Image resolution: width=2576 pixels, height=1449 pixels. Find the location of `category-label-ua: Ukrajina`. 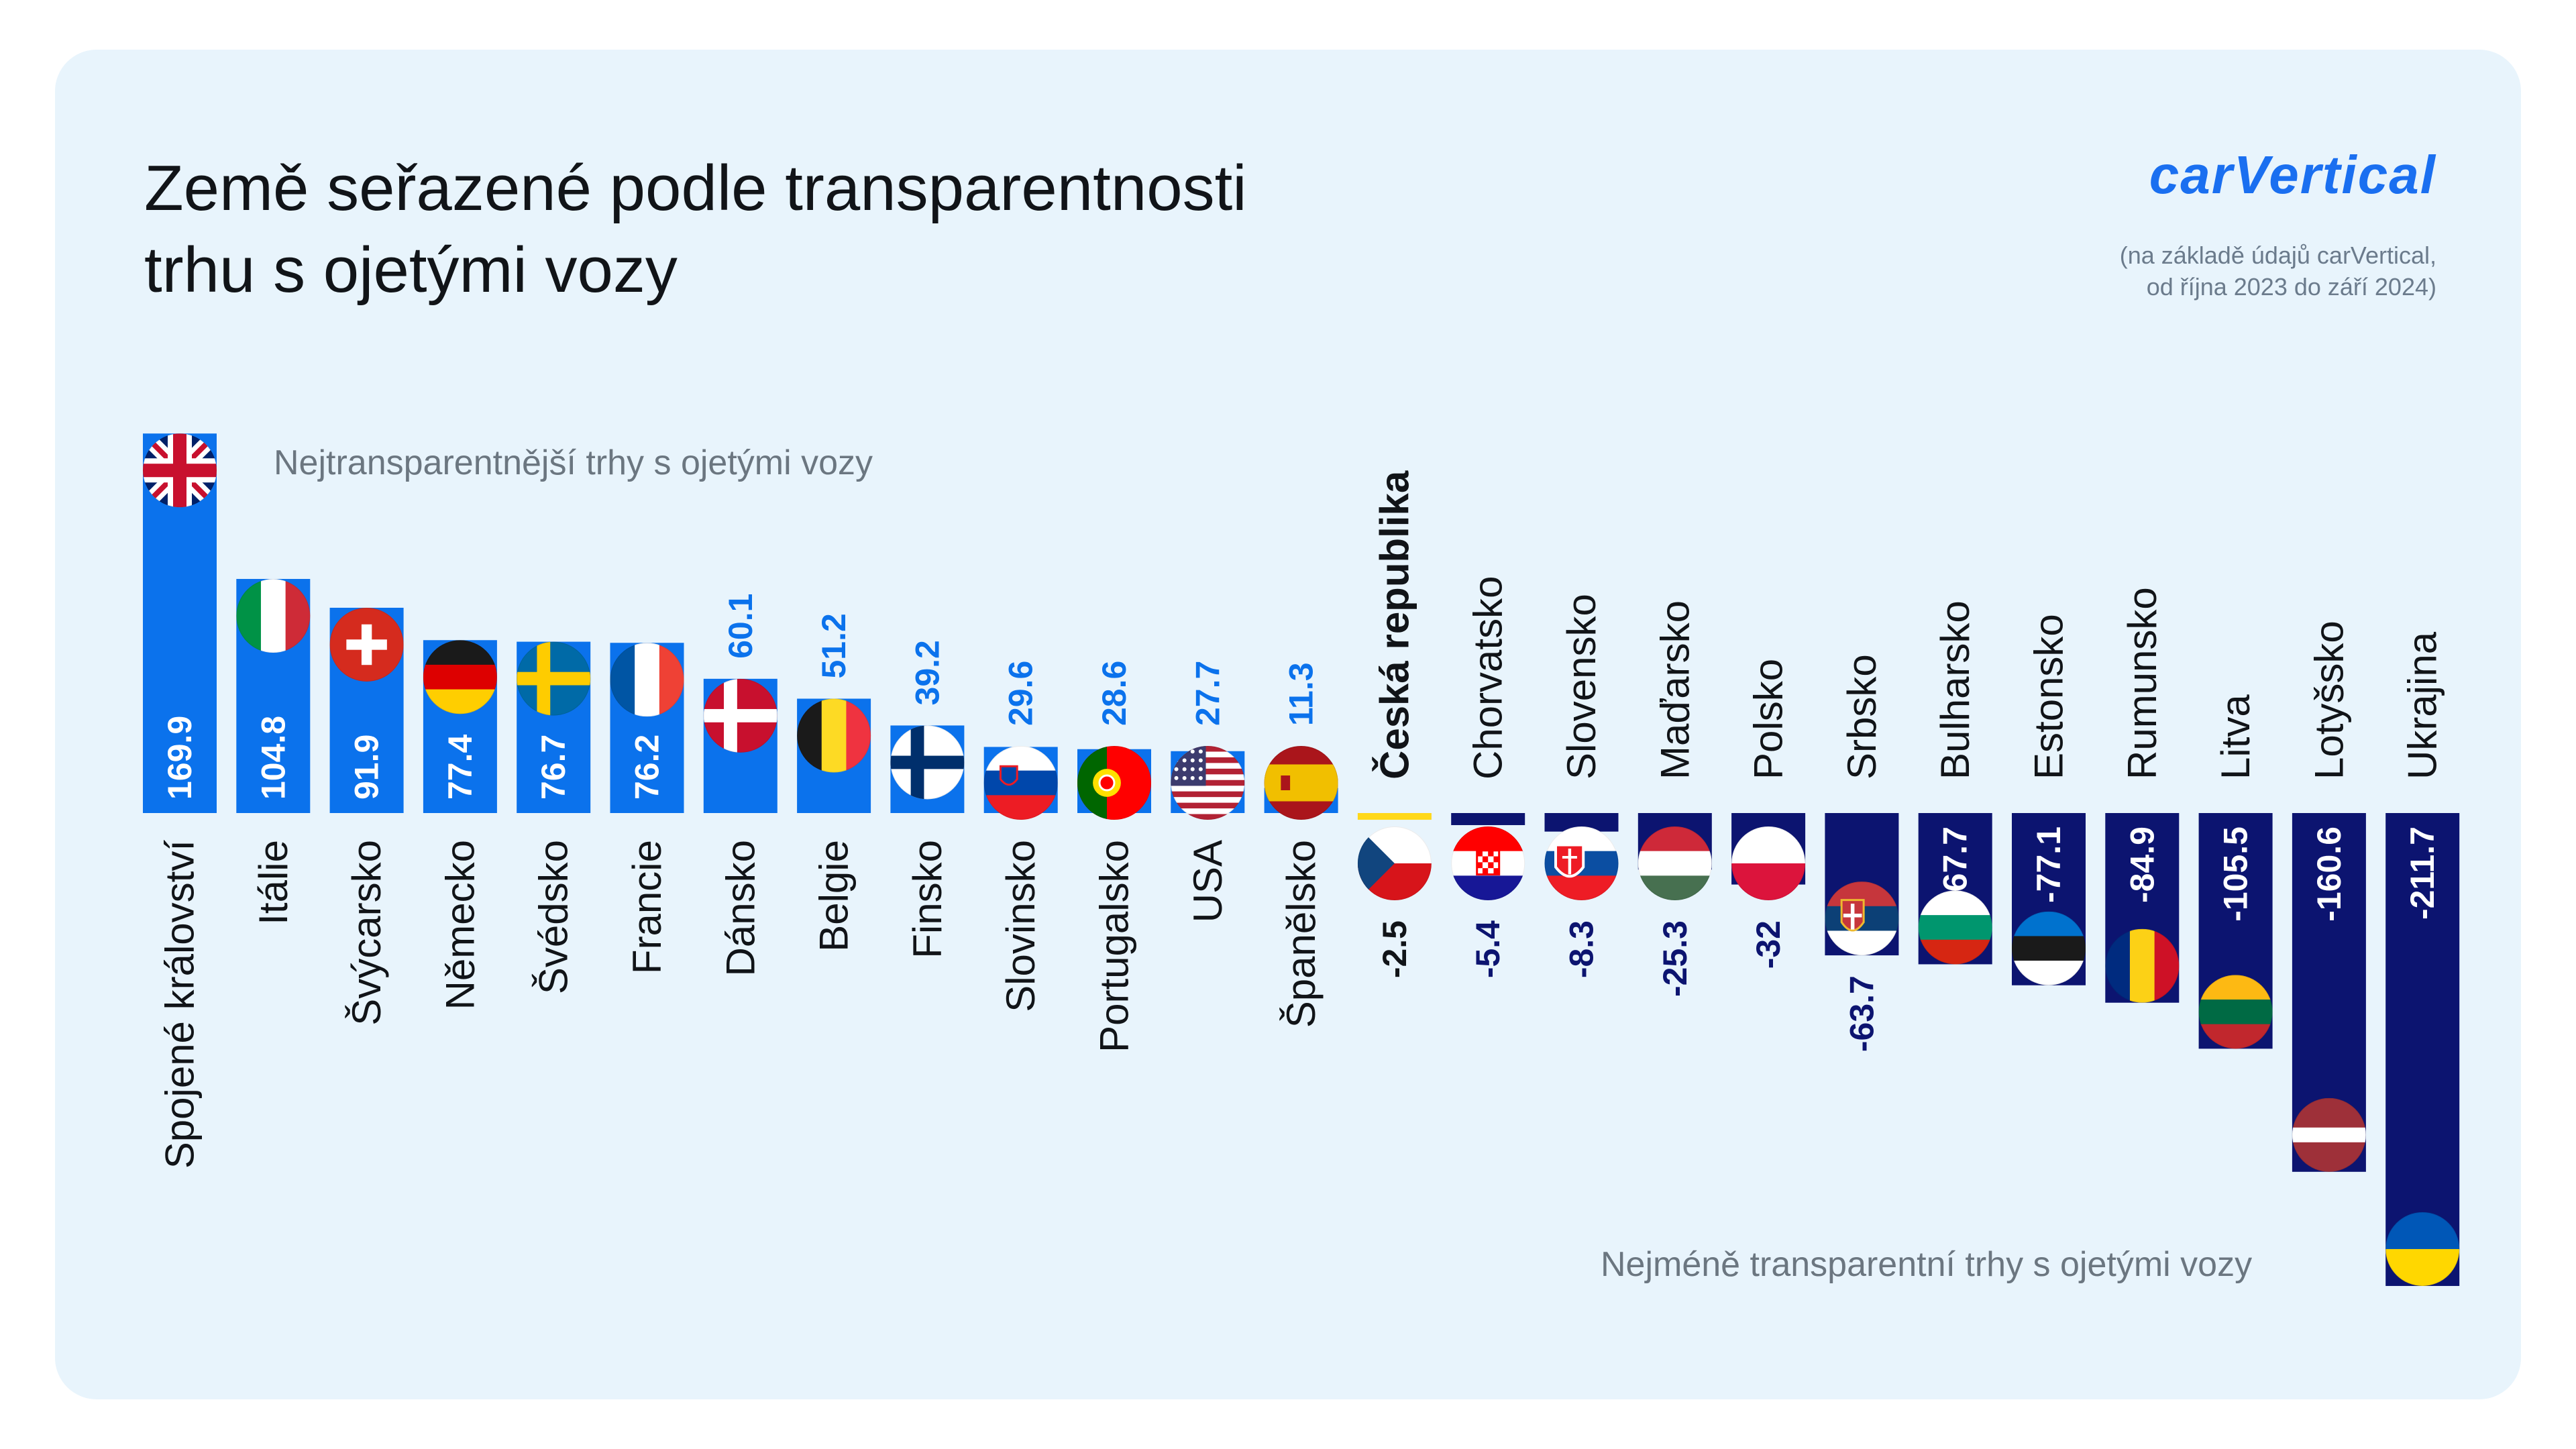

category-label-ua: Ukrajina is located at coordinates (2422, 705).